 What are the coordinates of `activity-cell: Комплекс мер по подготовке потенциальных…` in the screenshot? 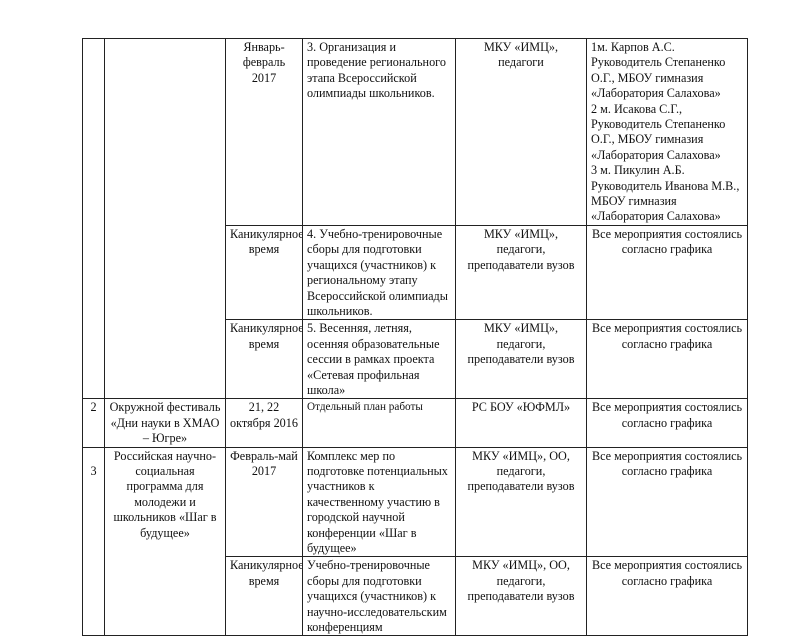 It's located at (379, 502).